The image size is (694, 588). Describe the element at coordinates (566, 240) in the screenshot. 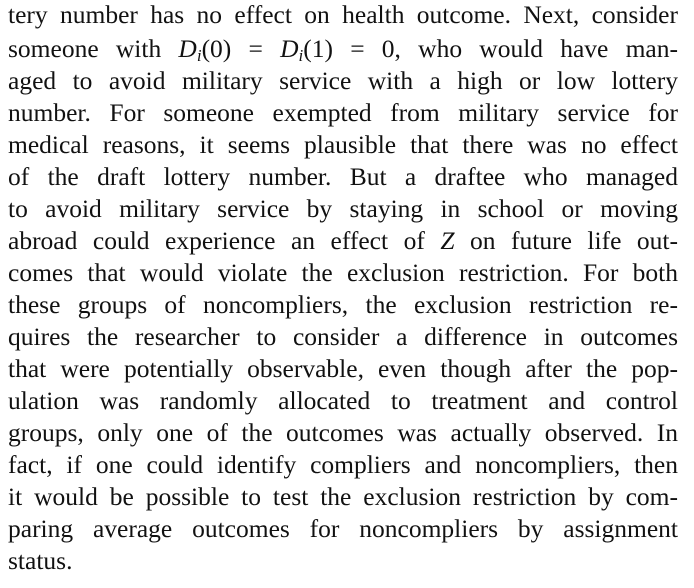

I see `line-8-trail-text: on future life out-` at that location.